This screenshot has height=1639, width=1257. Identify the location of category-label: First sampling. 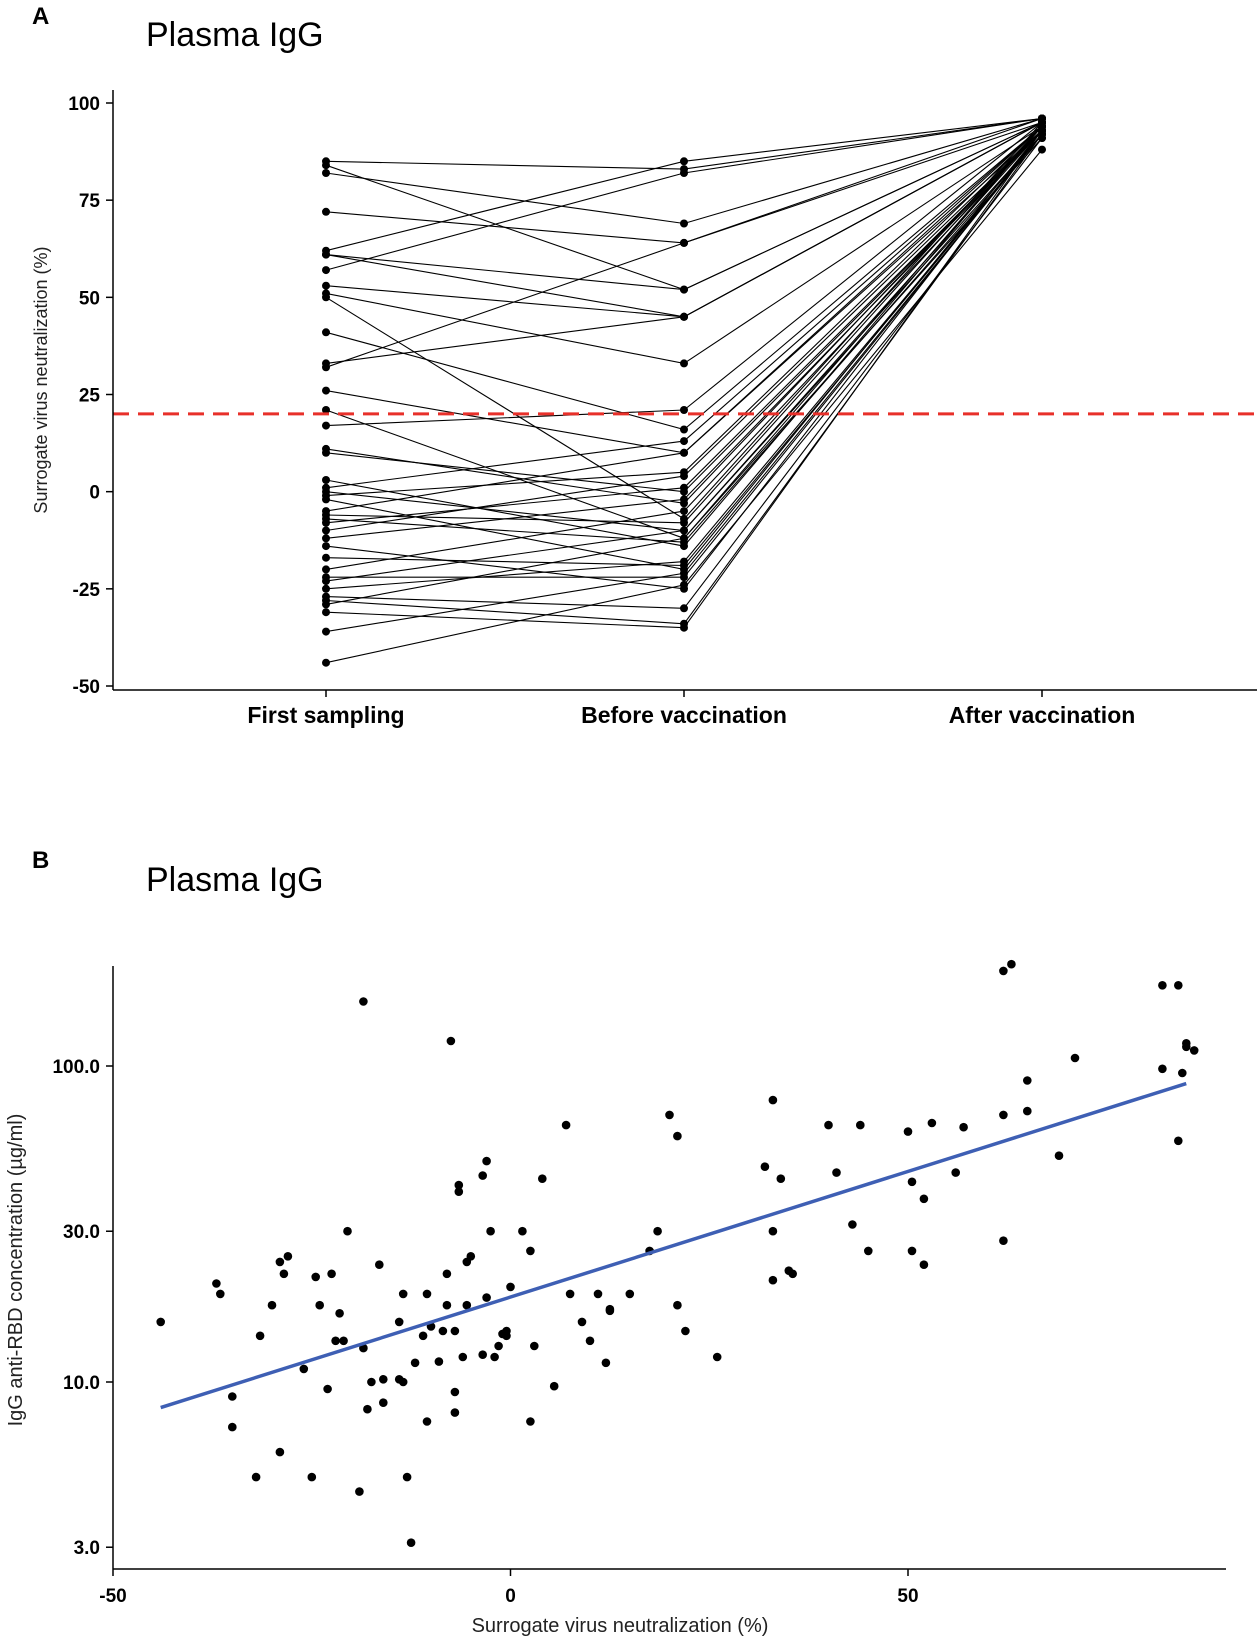
(325, 715).